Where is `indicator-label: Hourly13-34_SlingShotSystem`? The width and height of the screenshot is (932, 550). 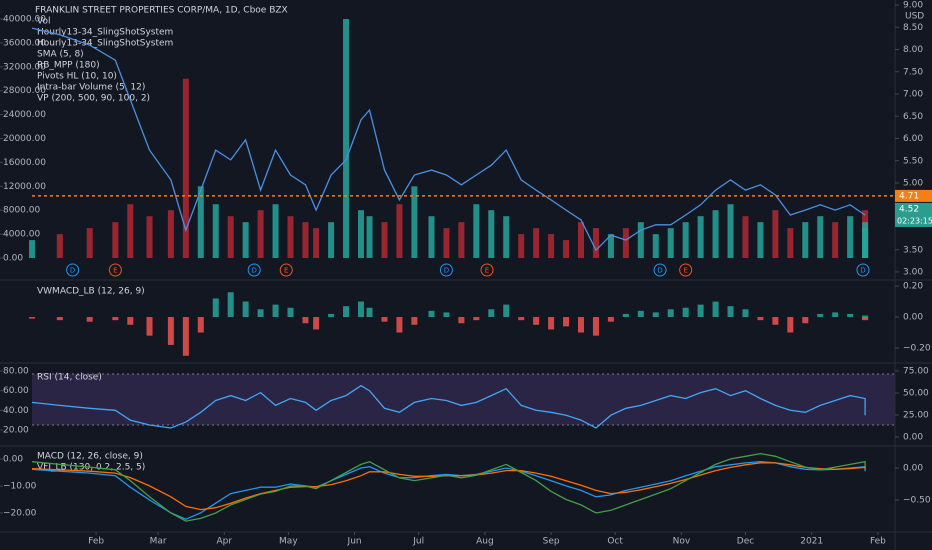 indicator-label: Hourly13-34_SlingShotSystem is located at coordinates (105, 33).